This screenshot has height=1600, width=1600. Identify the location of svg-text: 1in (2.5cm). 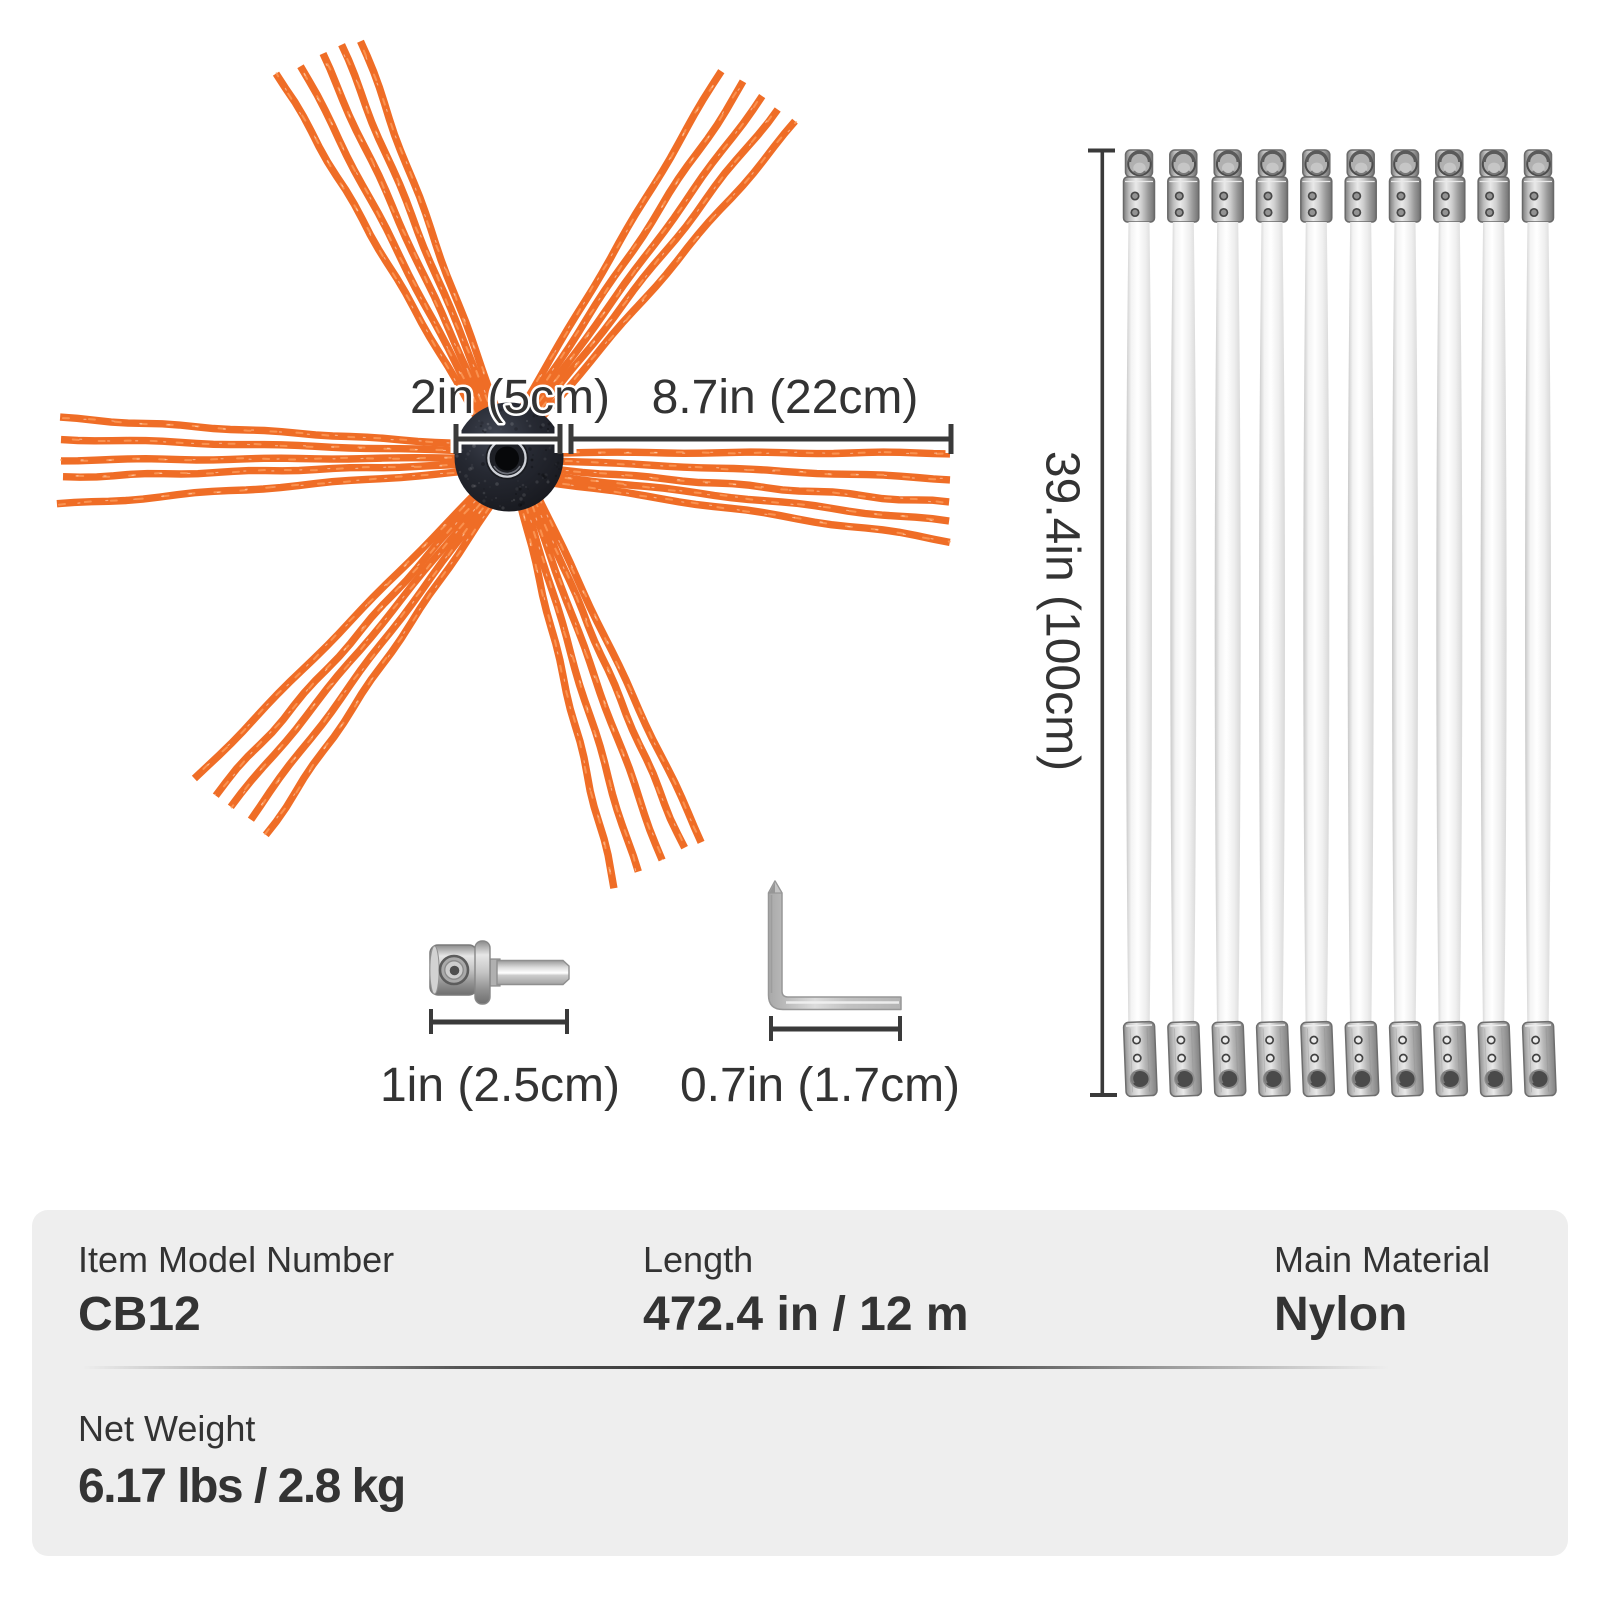
(500, 1085).